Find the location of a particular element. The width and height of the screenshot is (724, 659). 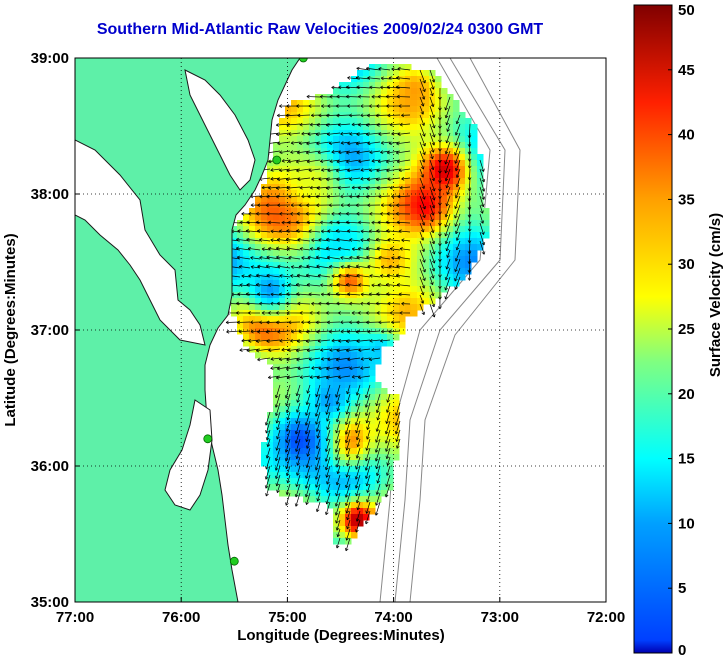

bathymetry-contour is located at coordinates (465, 330).